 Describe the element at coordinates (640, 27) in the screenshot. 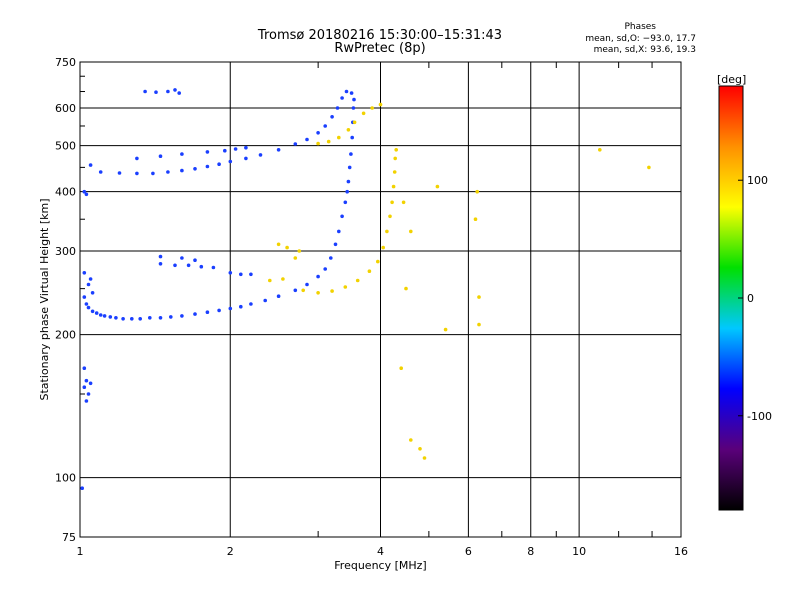

I see `phase-stats-title: Phases` at that location.